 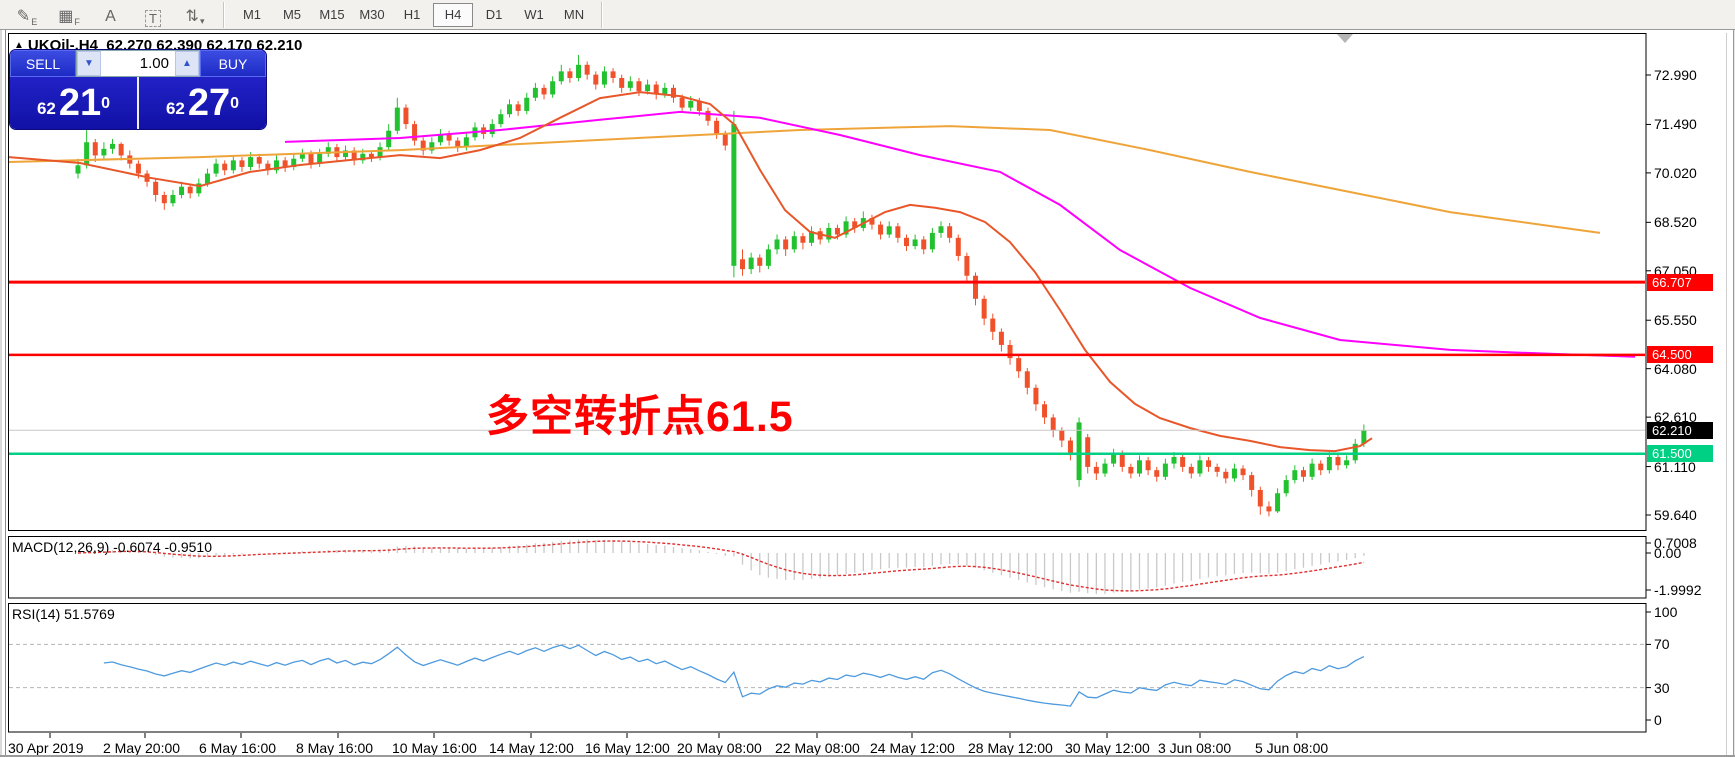 I want to click on time-axis-label: 14 May 12:00, so click(x=531, y=748).